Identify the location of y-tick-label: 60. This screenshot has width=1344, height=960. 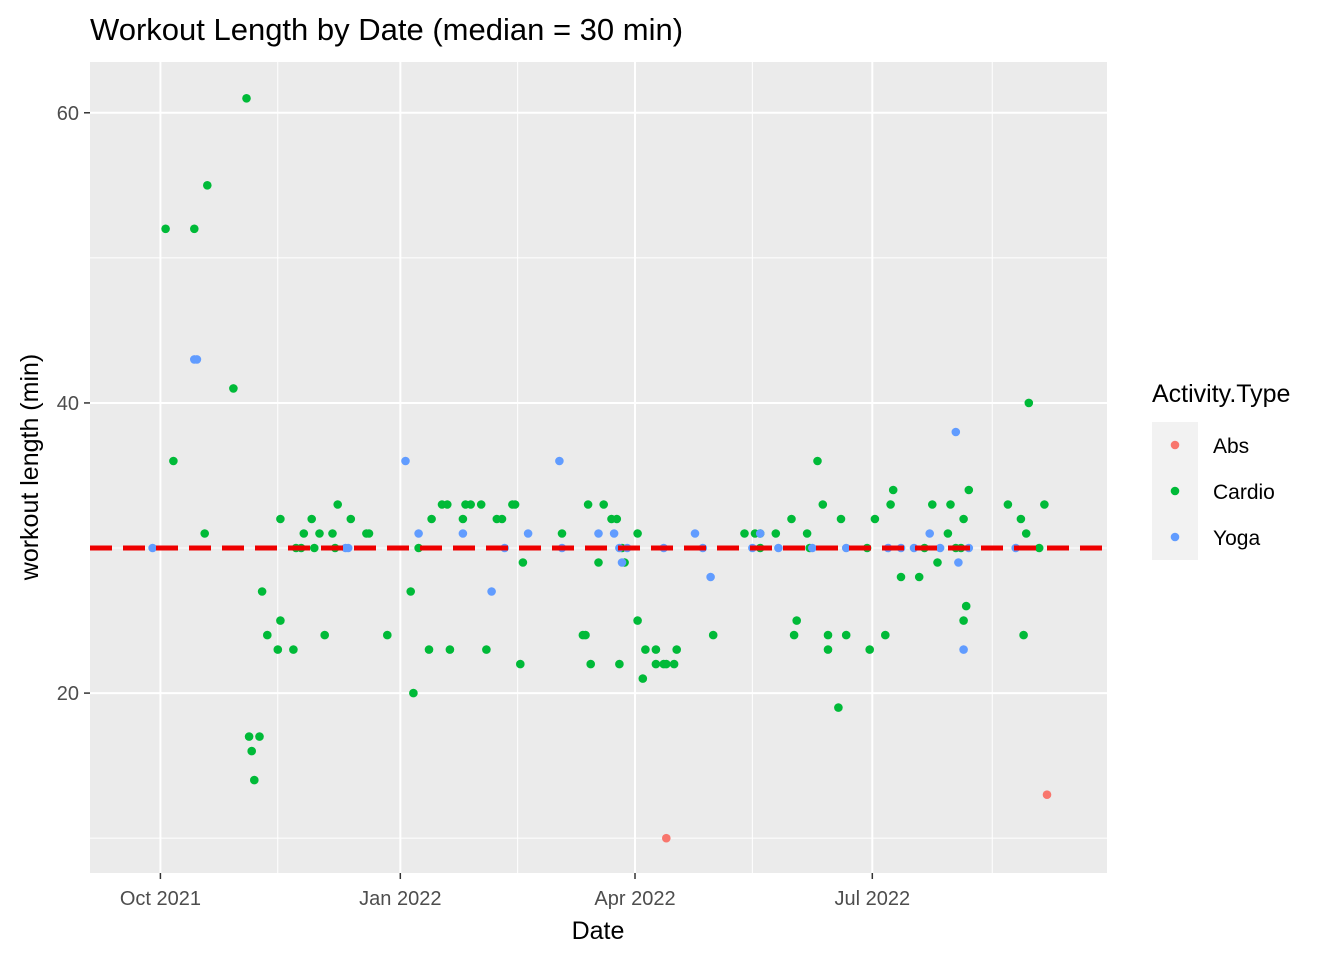
(68, 114).